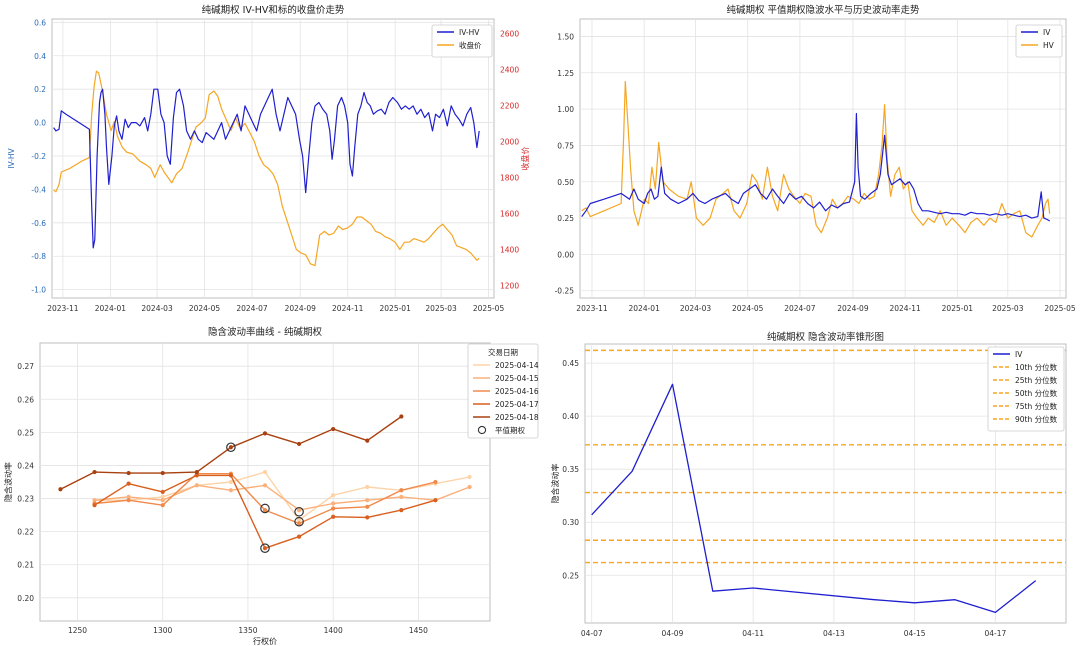  I want to click on y-tick-label: 0.75, so click(565, 145).